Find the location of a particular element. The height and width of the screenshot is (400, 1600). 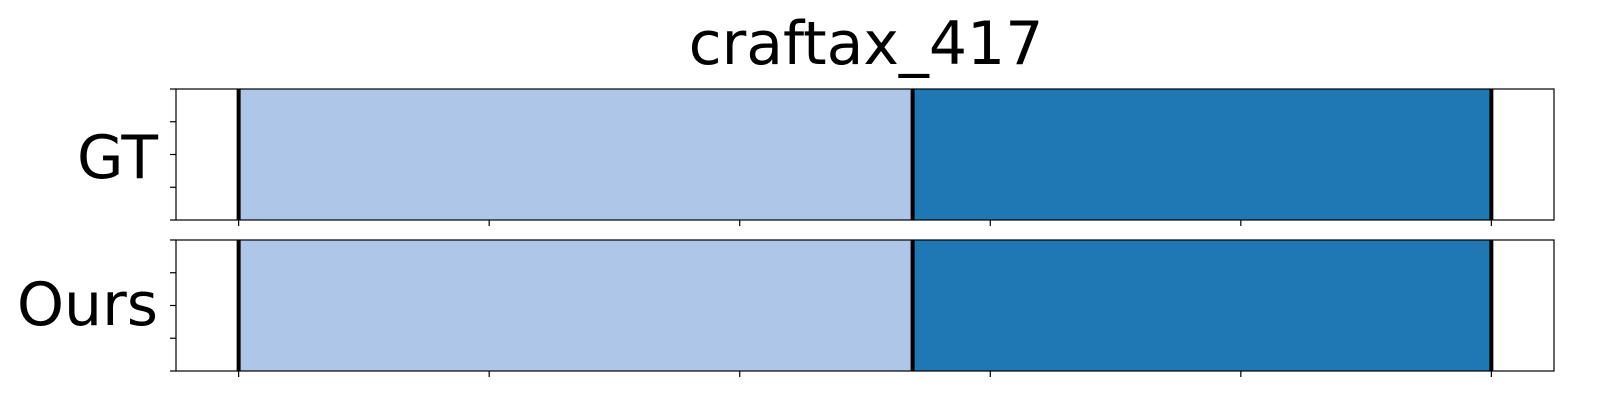

row-label: GT is located at coordinates (117, 158).